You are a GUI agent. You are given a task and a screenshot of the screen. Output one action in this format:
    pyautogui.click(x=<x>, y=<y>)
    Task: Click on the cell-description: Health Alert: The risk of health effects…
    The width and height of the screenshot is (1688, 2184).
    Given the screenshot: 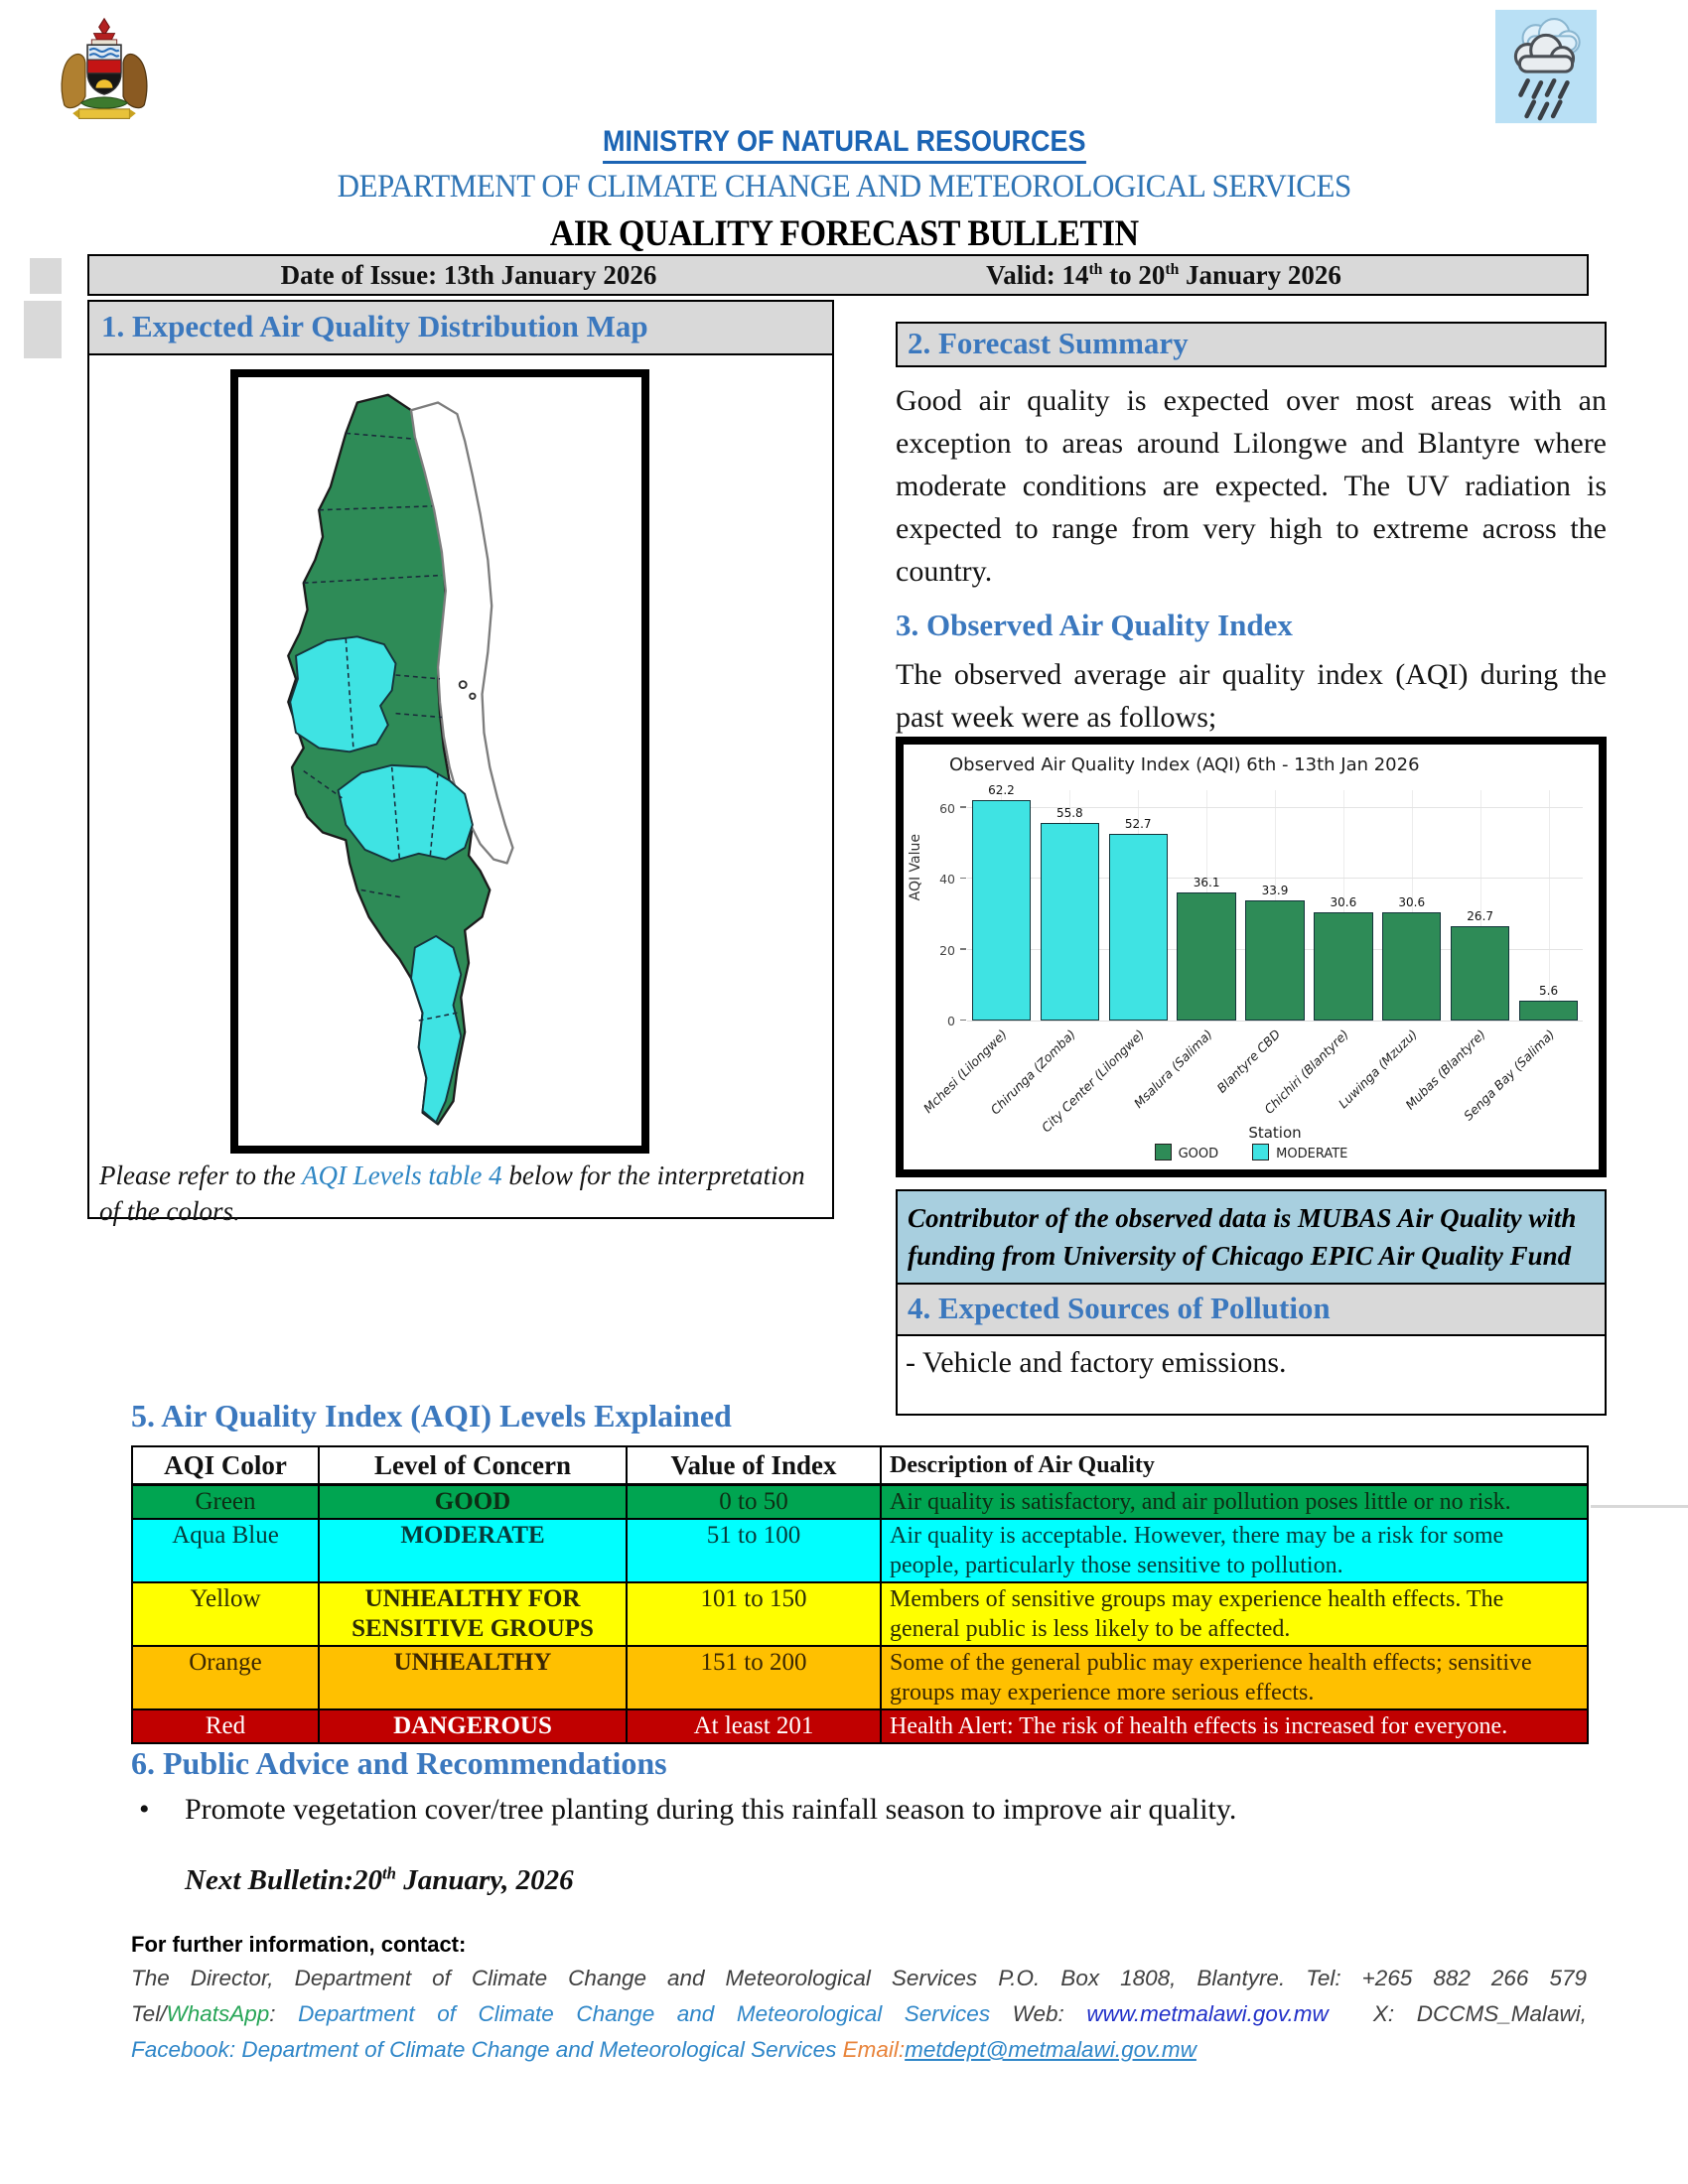 What is the action you would take?
    pyautogui.click(x=1234, y=1726)
    